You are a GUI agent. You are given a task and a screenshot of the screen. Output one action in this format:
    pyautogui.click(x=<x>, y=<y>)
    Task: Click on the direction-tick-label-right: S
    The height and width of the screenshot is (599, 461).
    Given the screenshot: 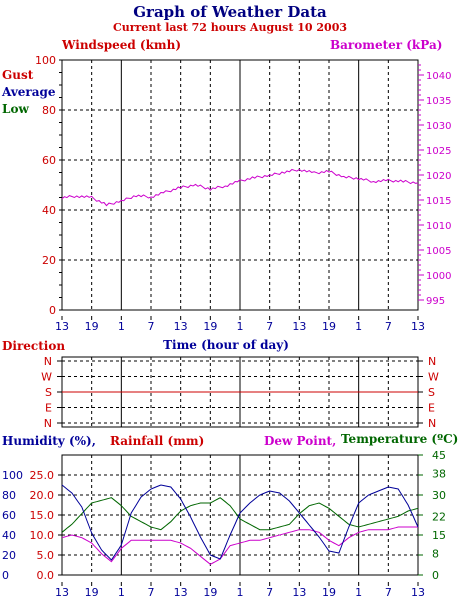 What is the action you would take?
    pyautogui.click(x=431, y=392)
    